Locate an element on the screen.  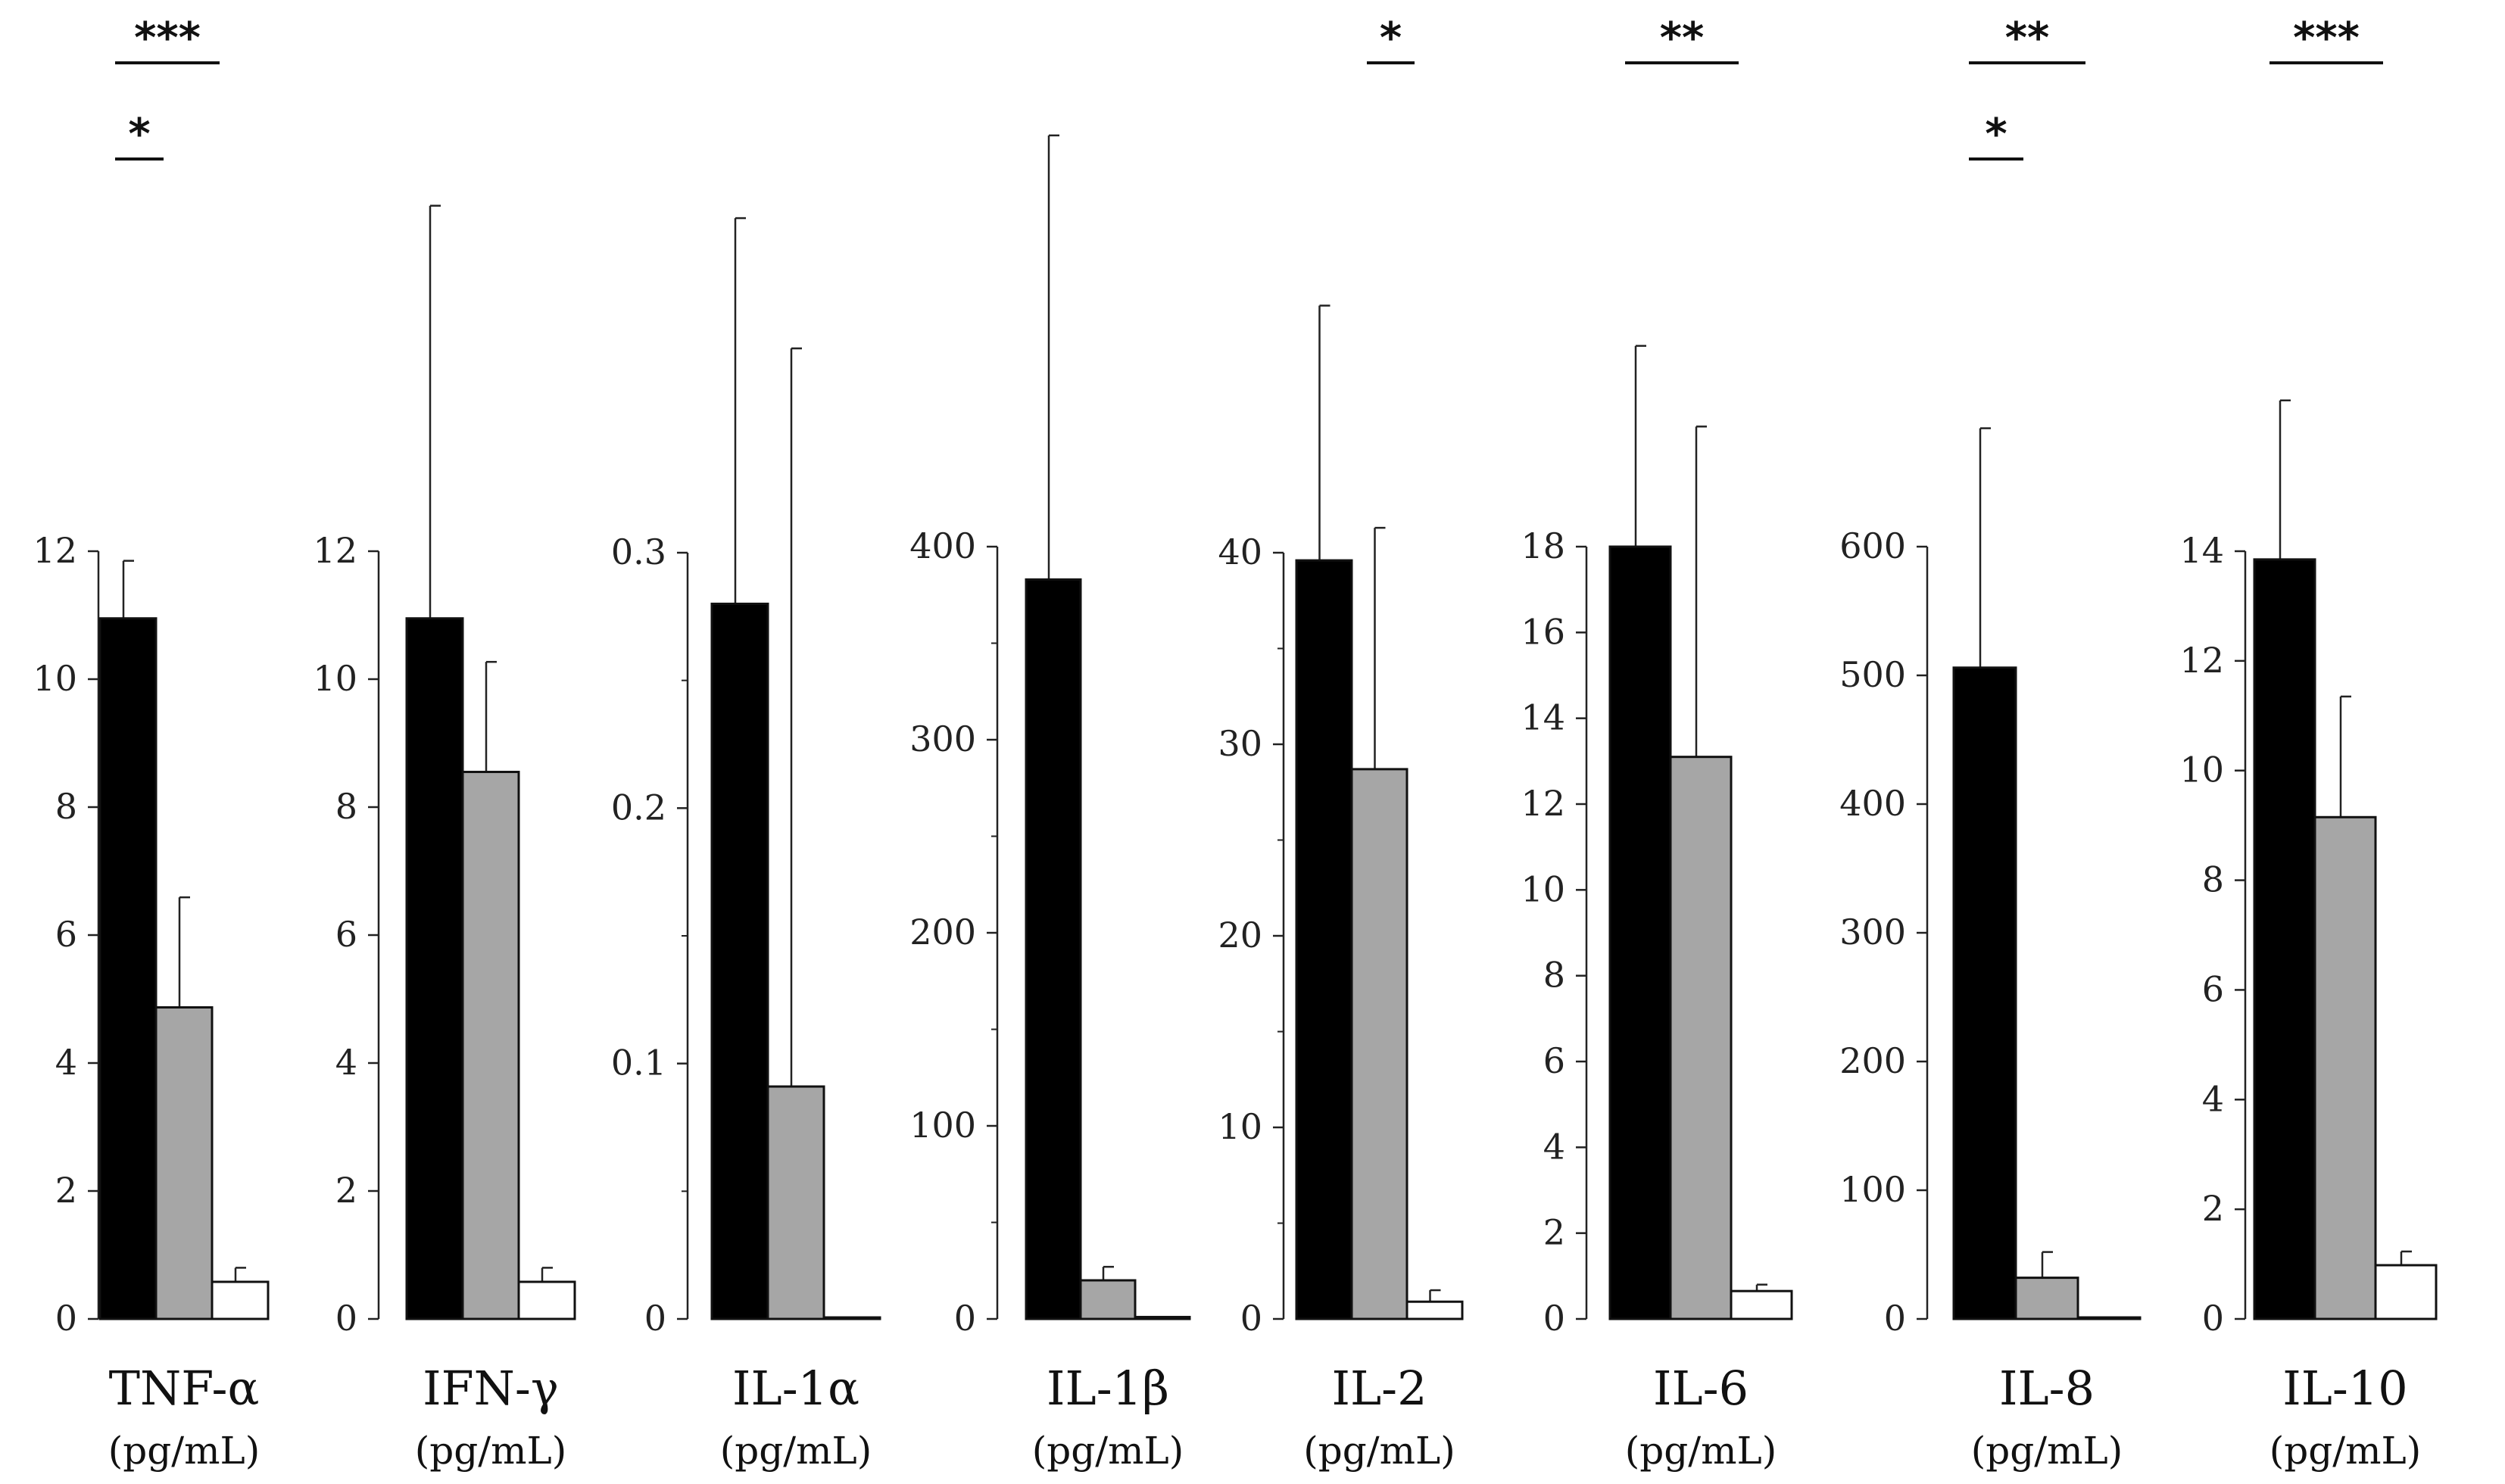
panel-title: IL-1α is located at coordinates (796, 1388).